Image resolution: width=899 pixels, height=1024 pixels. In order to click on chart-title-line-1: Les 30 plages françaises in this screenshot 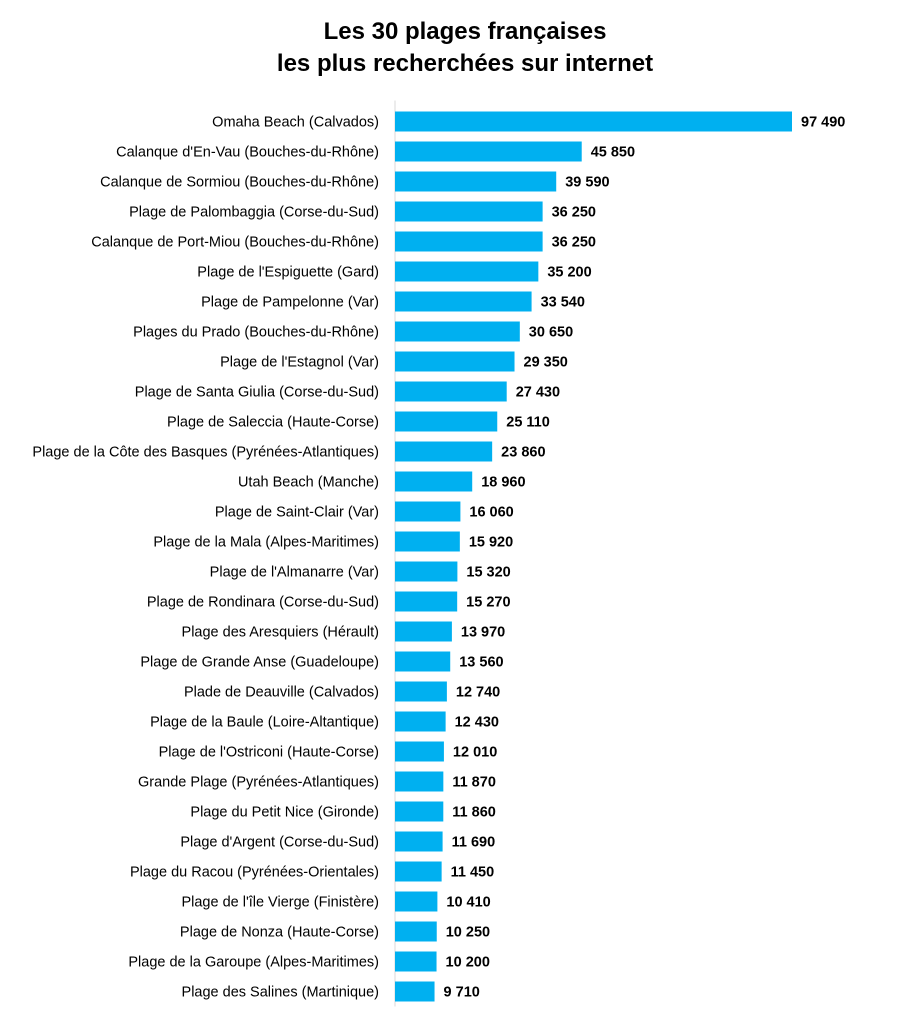, I will do `click(465, 31)`.